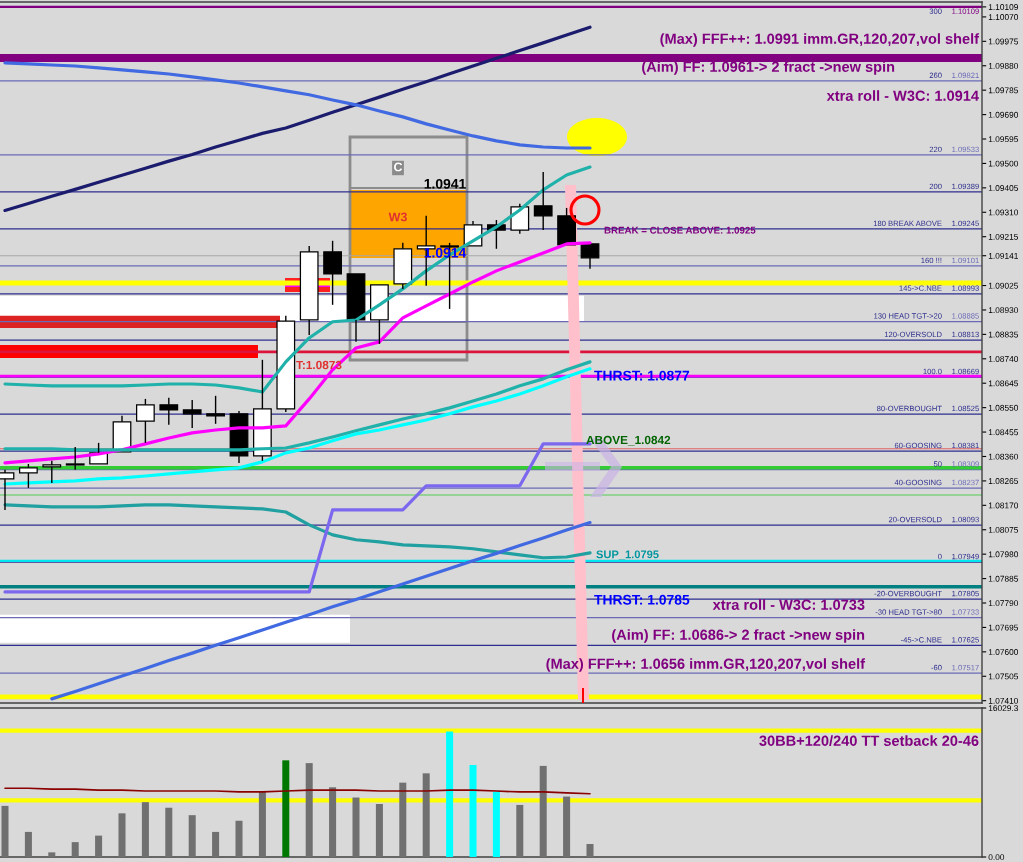 This screenshot has width=1023, height=862. Describe the element at coordinates (869, 741) in the screenshot. I see `text: 30BB+120/240 TT setback 20-46` at that location.